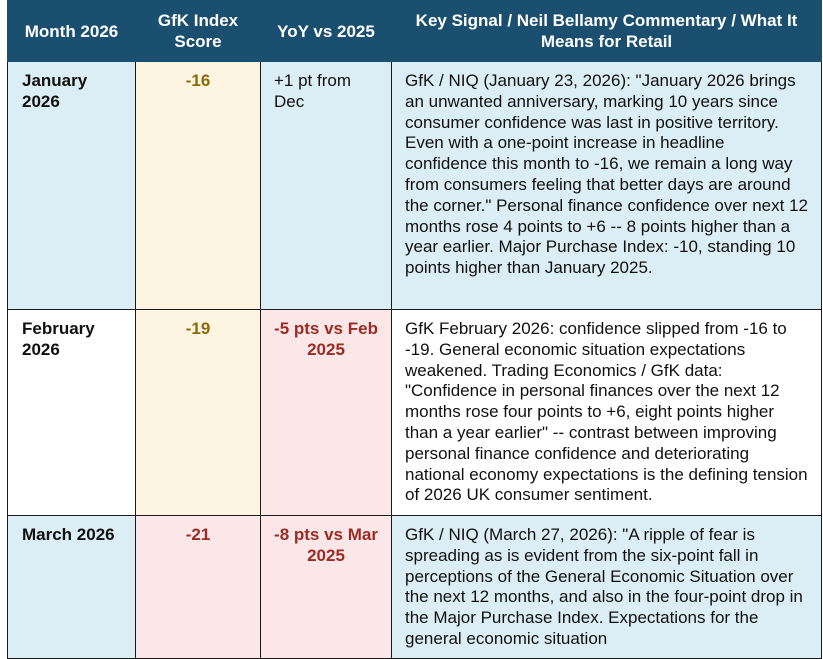  Describe the element at coordinates (198, 185) in the screenshot. I see `score-cell: -16` at that location.